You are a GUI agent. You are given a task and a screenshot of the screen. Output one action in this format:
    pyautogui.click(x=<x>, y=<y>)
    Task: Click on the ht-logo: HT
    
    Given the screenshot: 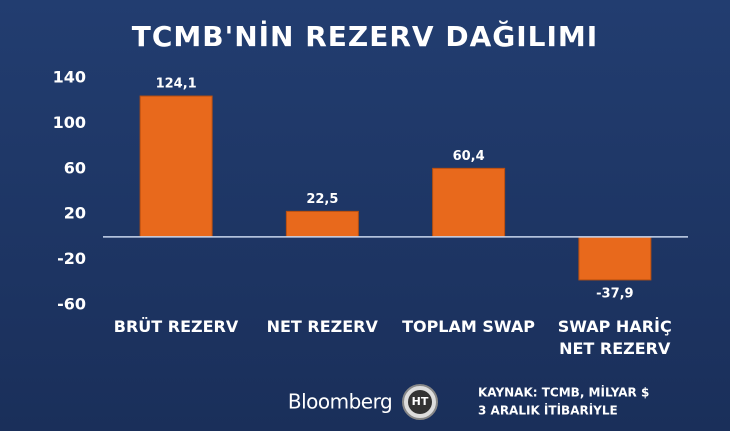 What is the action you would take?
    pyautogui.click(x=420, y=402)
    